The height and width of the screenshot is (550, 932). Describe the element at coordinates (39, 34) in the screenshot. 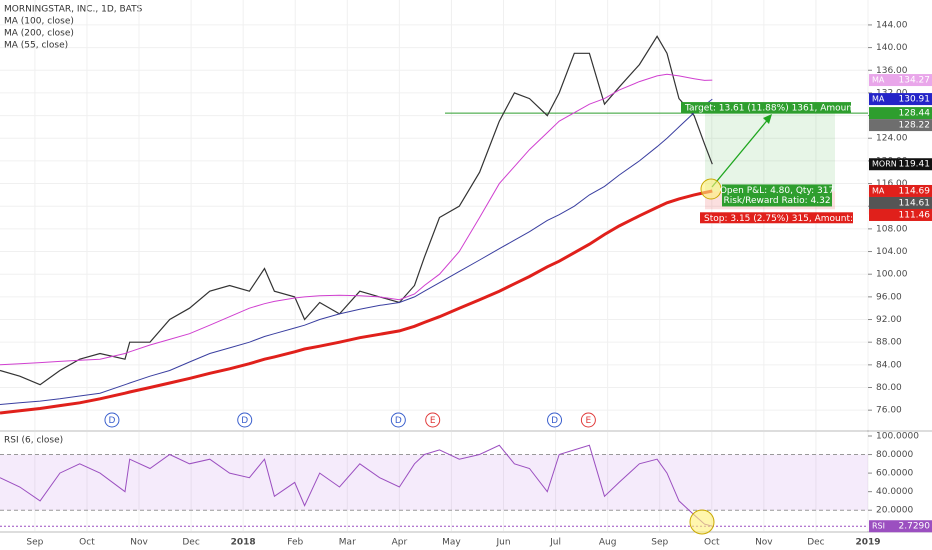

I see `legend-entry: MA (200, close)` at that location.